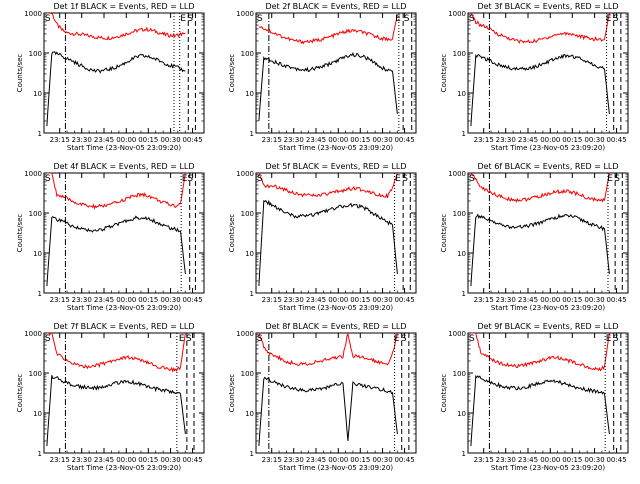 The width and height of the screenshot is (640, 484). Describe the element at coordinates (123, 326) in the screenshot. I see `panel-title: Det 7f BLACK = Events, RED = LLD` at that location.